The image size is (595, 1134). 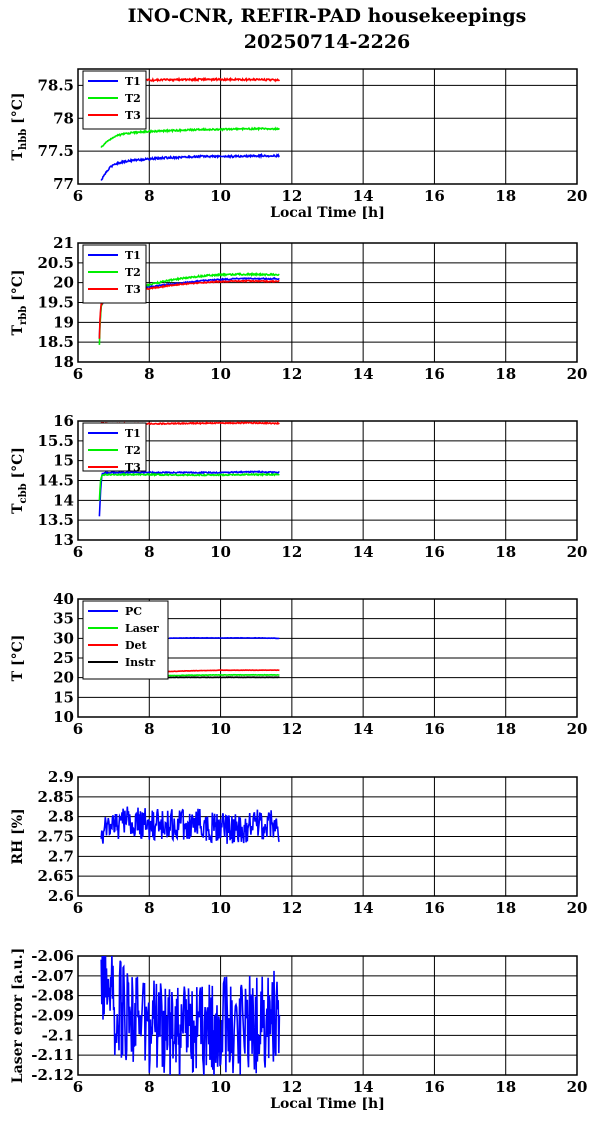 What do you see at coordinates (63, 362) in the screenshot?
I see `y-tick-label: 18` at bounding box center [63, 362].